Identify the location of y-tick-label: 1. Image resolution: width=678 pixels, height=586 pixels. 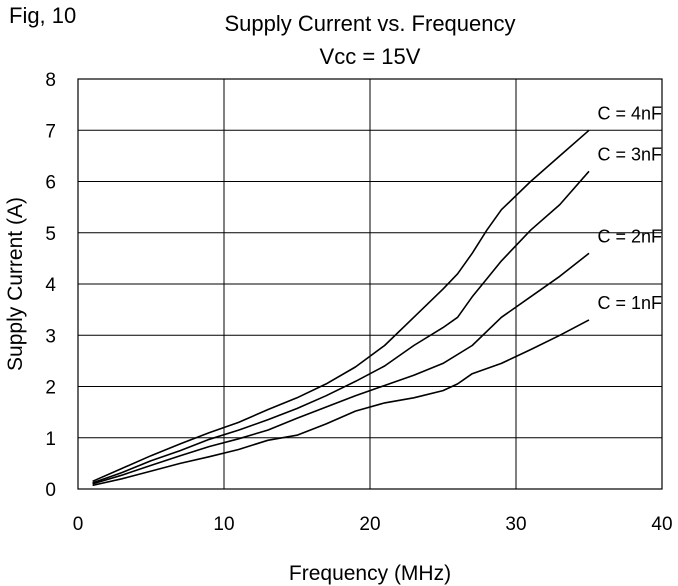
(50, 439).